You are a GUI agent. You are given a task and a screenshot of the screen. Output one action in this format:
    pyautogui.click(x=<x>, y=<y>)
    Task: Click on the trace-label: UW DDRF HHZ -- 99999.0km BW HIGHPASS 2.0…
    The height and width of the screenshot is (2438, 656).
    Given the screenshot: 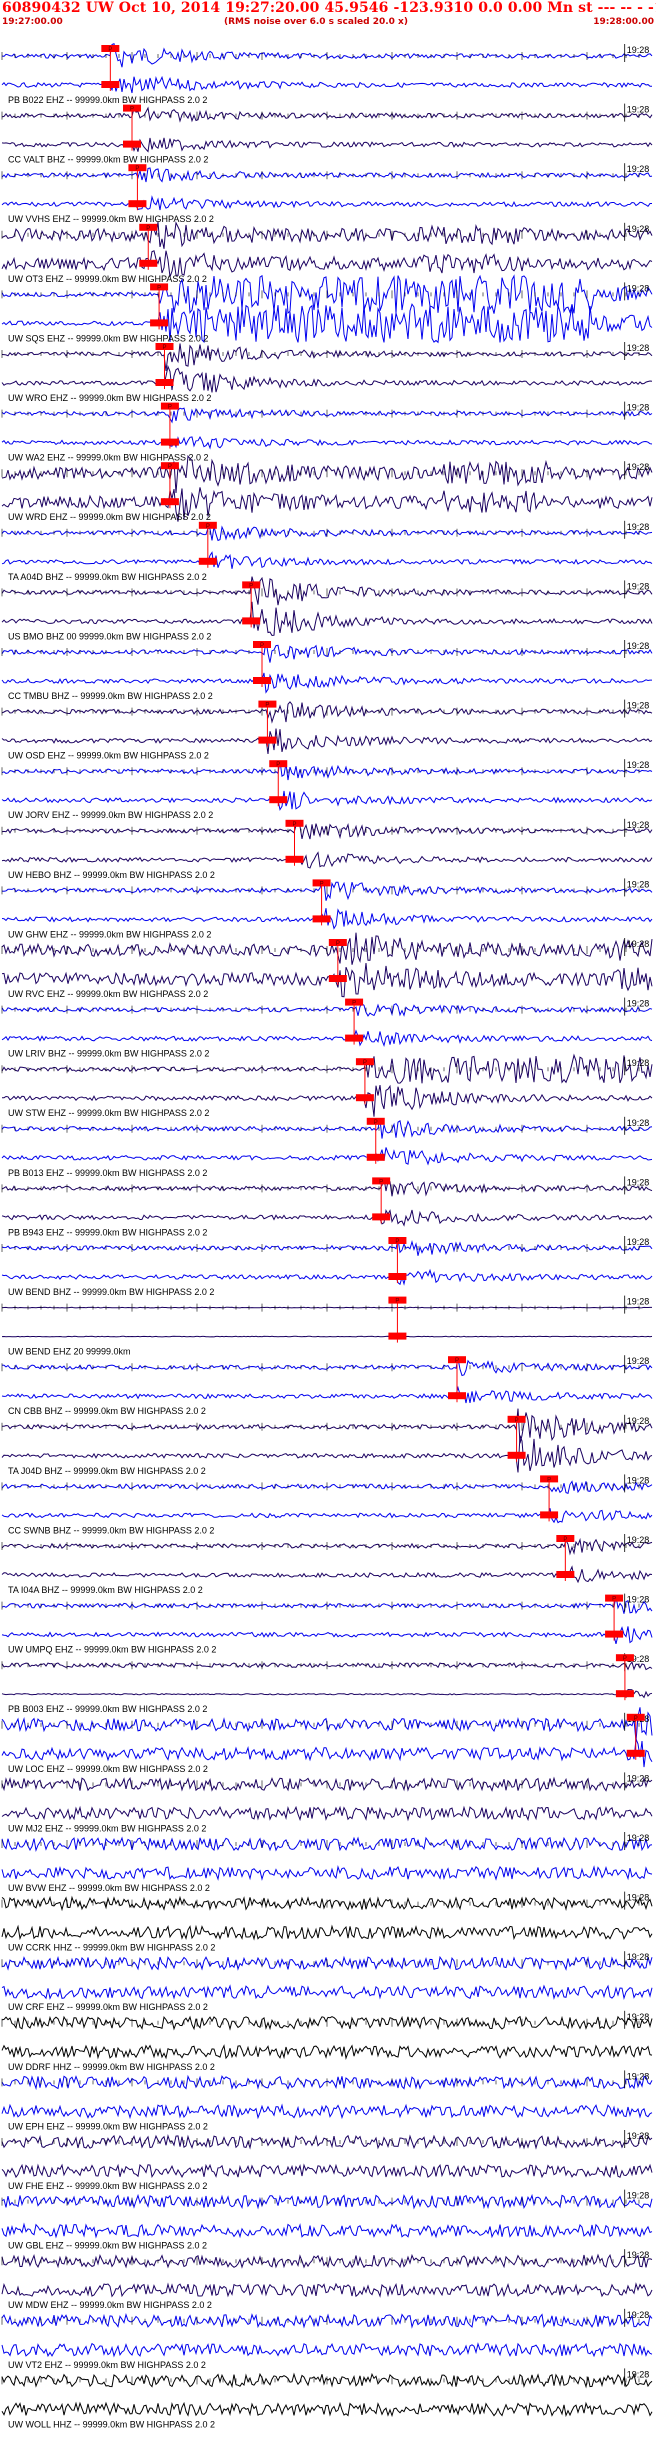 What is the action you would take?
    pyautogui.click(x=111, y=2067)
    